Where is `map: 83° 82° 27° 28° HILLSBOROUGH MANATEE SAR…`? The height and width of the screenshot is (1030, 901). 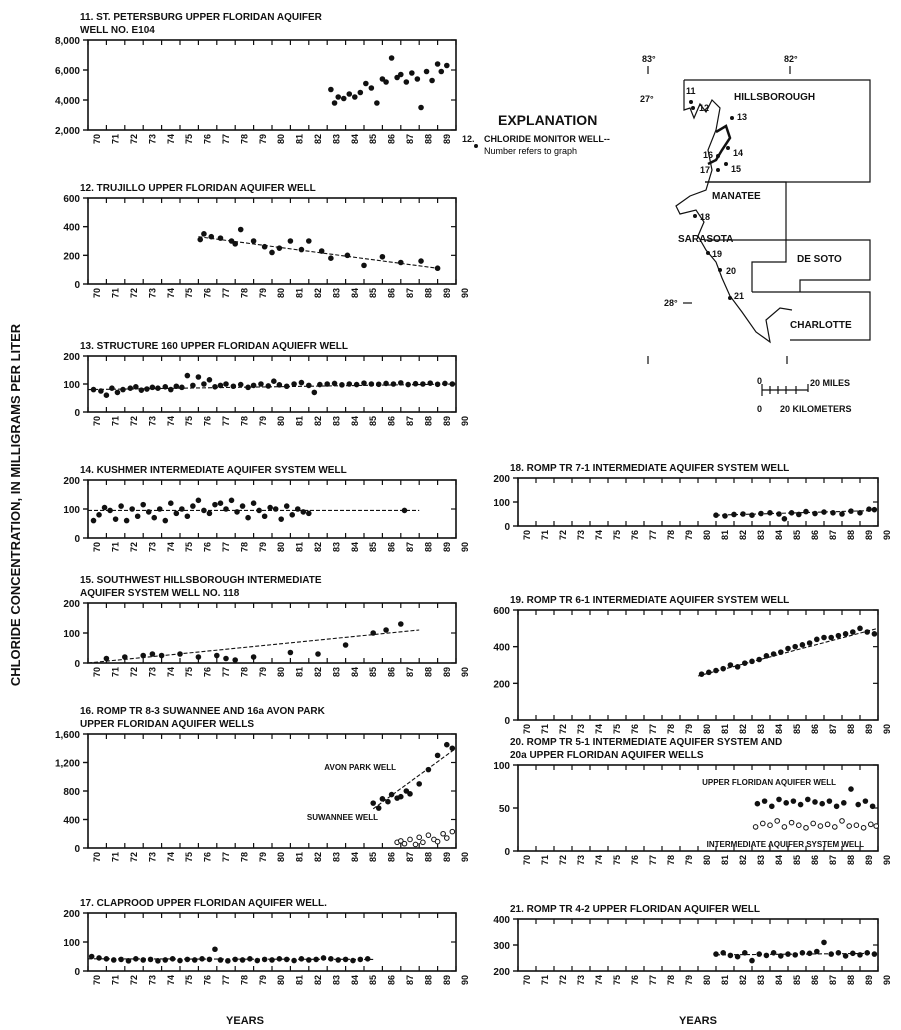 map: 83° 82° 27° 28° HILLSBOROUGH MANATEE SAR… is located at coordinates (755, 234).